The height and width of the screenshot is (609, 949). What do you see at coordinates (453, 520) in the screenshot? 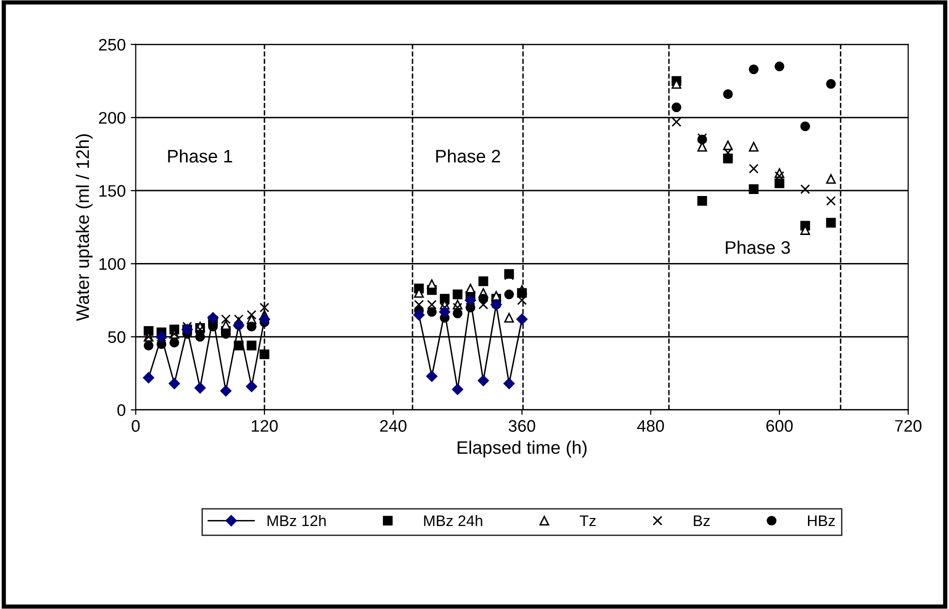
I see `legend-label: MBz 24h` at bounding box center [453, 520].